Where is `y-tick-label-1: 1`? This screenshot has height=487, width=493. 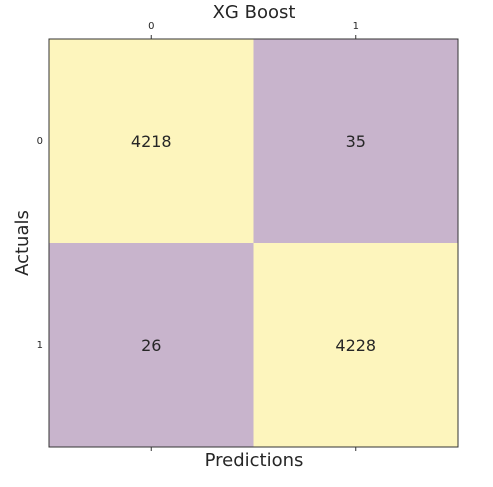
y-tick-label-1: 1 is located at coordinates (40, 345).